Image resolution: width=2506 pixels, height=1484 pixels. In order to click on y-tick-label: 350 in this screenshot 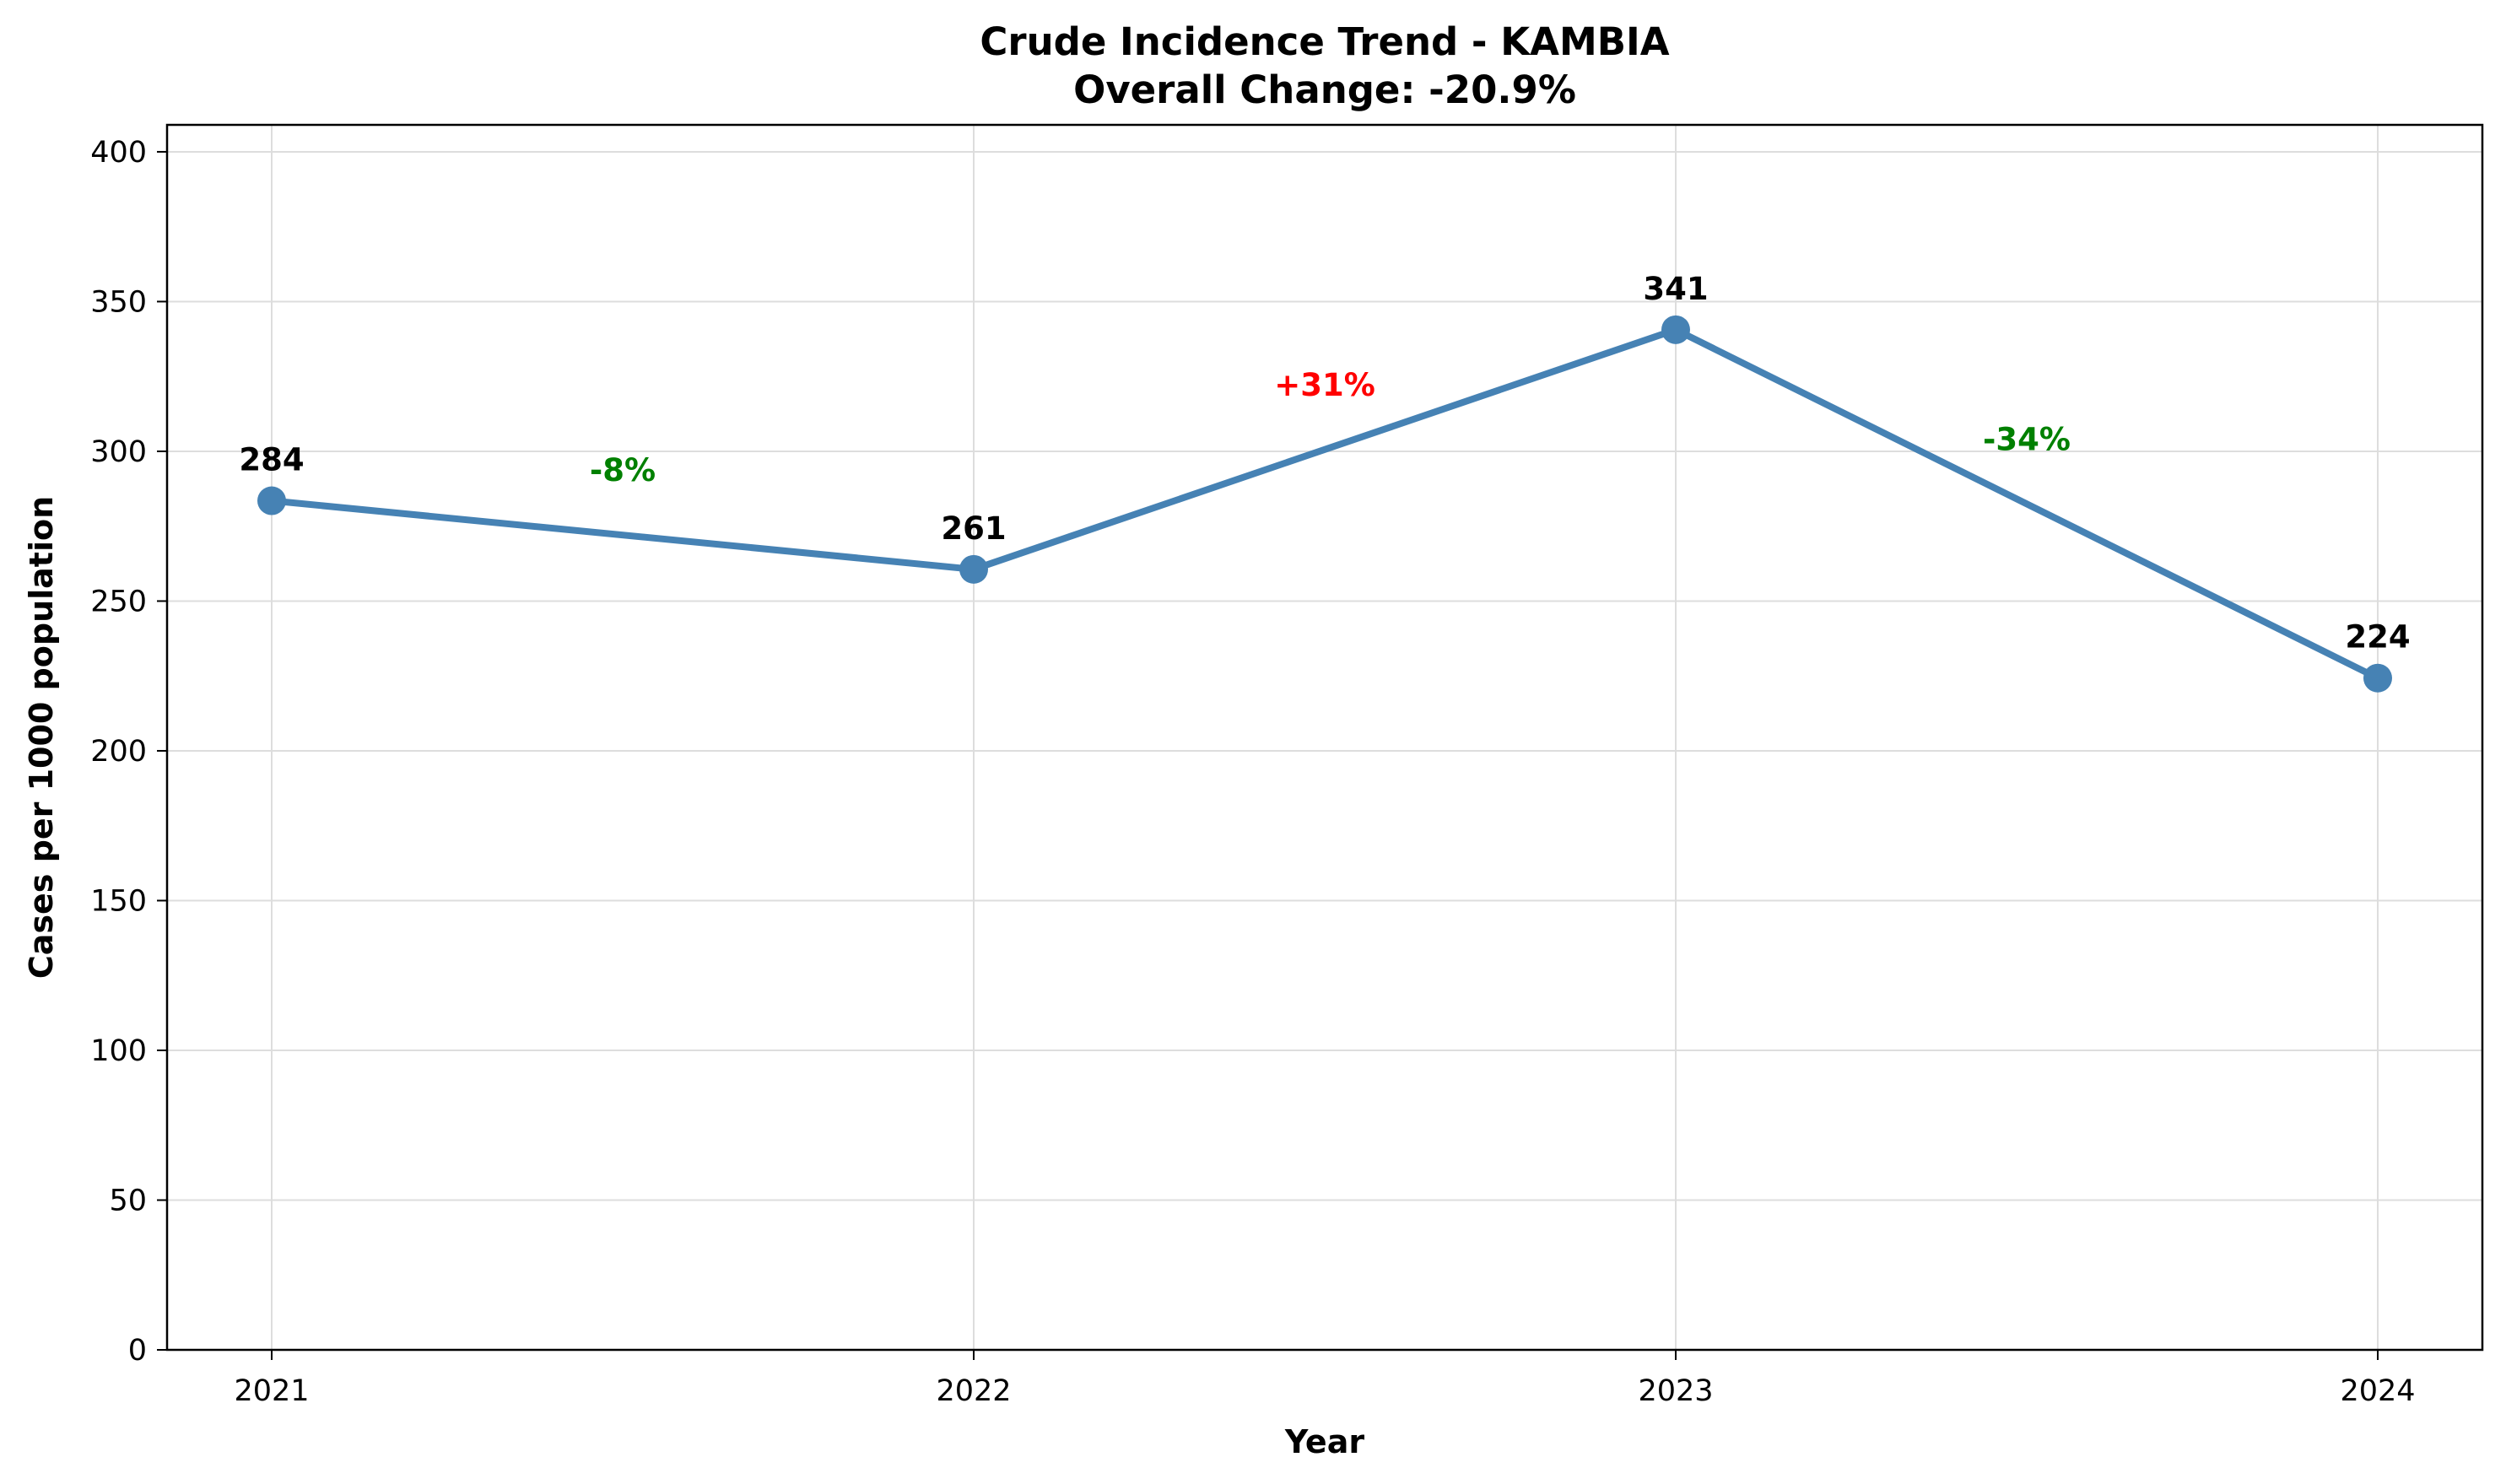, I will do `click(119, 302)`.